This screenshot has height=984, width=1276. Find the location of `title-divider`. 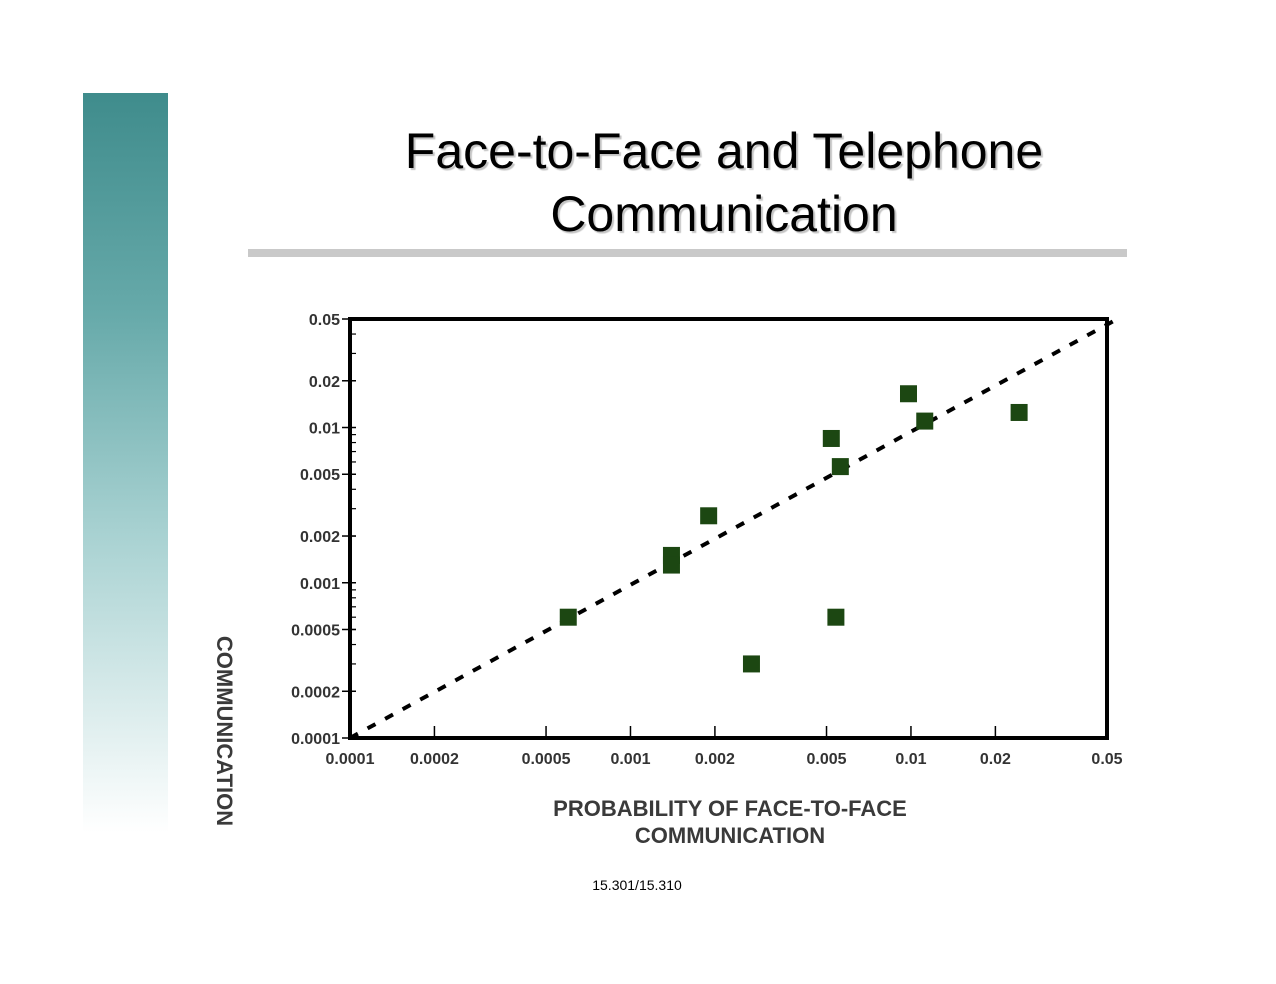

title-divider is located at coordinates (687, 253).